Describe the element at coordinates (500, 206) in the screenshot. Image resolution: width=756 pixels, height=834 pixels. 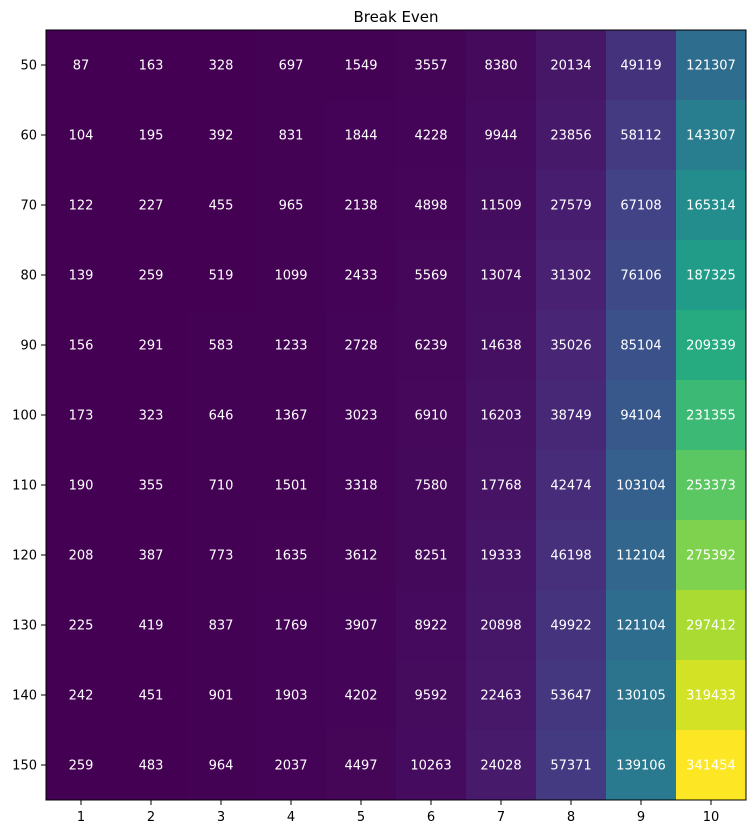
I see `cell-value-label: 11509` at that location.